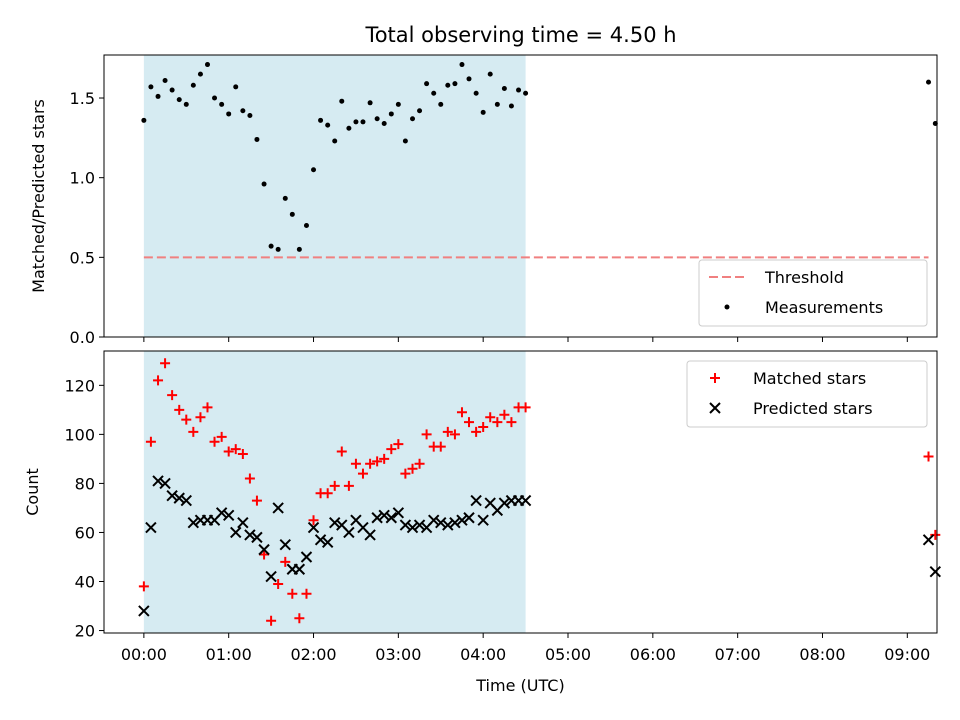 The width and height of the screenshot is (960, 720). What do you see at coordinates (824, 307) in the screenshot?
I see `legend-label: Measurements` at bounding box center [824, 307].